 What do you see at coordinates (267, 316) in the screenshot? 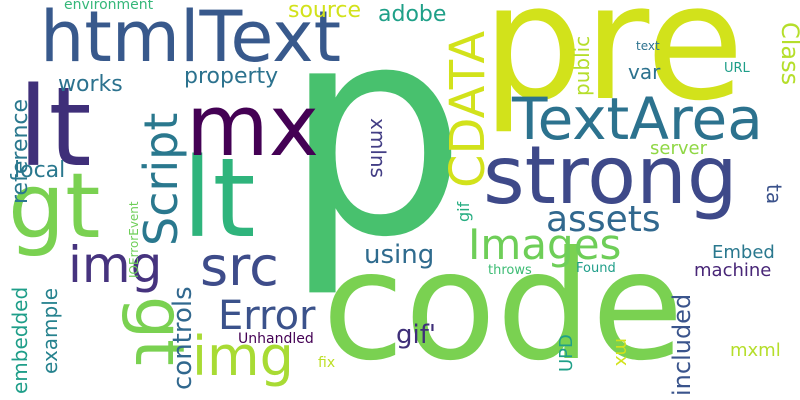
I see `word: Error` at bounding box center [267, 316].